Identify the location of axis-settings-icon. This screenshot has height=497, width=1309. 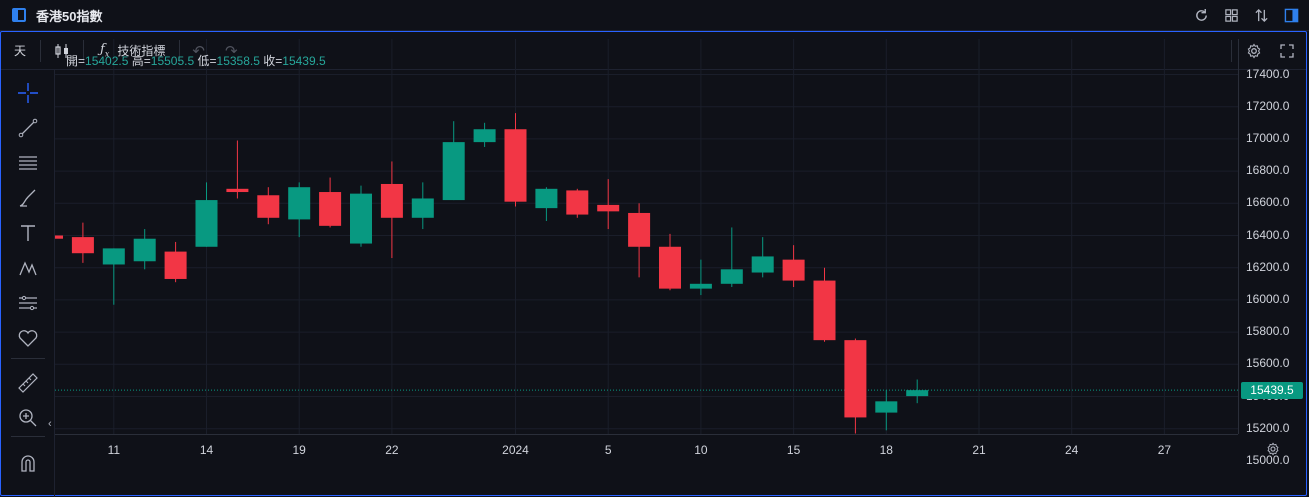
(1273, 451).